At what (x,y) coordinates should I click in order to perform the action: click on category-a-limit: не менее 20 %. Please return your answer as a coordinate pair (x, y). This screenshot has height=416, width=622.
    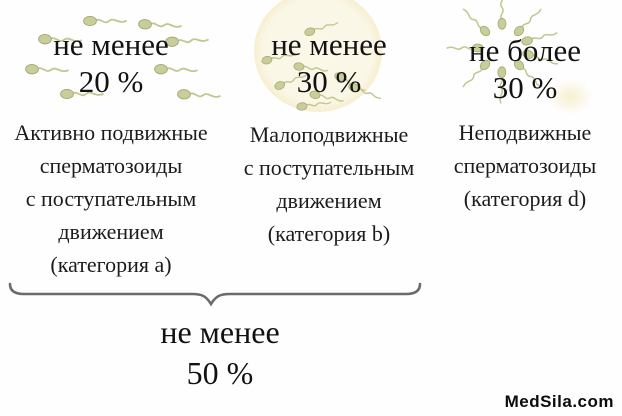
    Looking at the image, I should click on (111, 63).